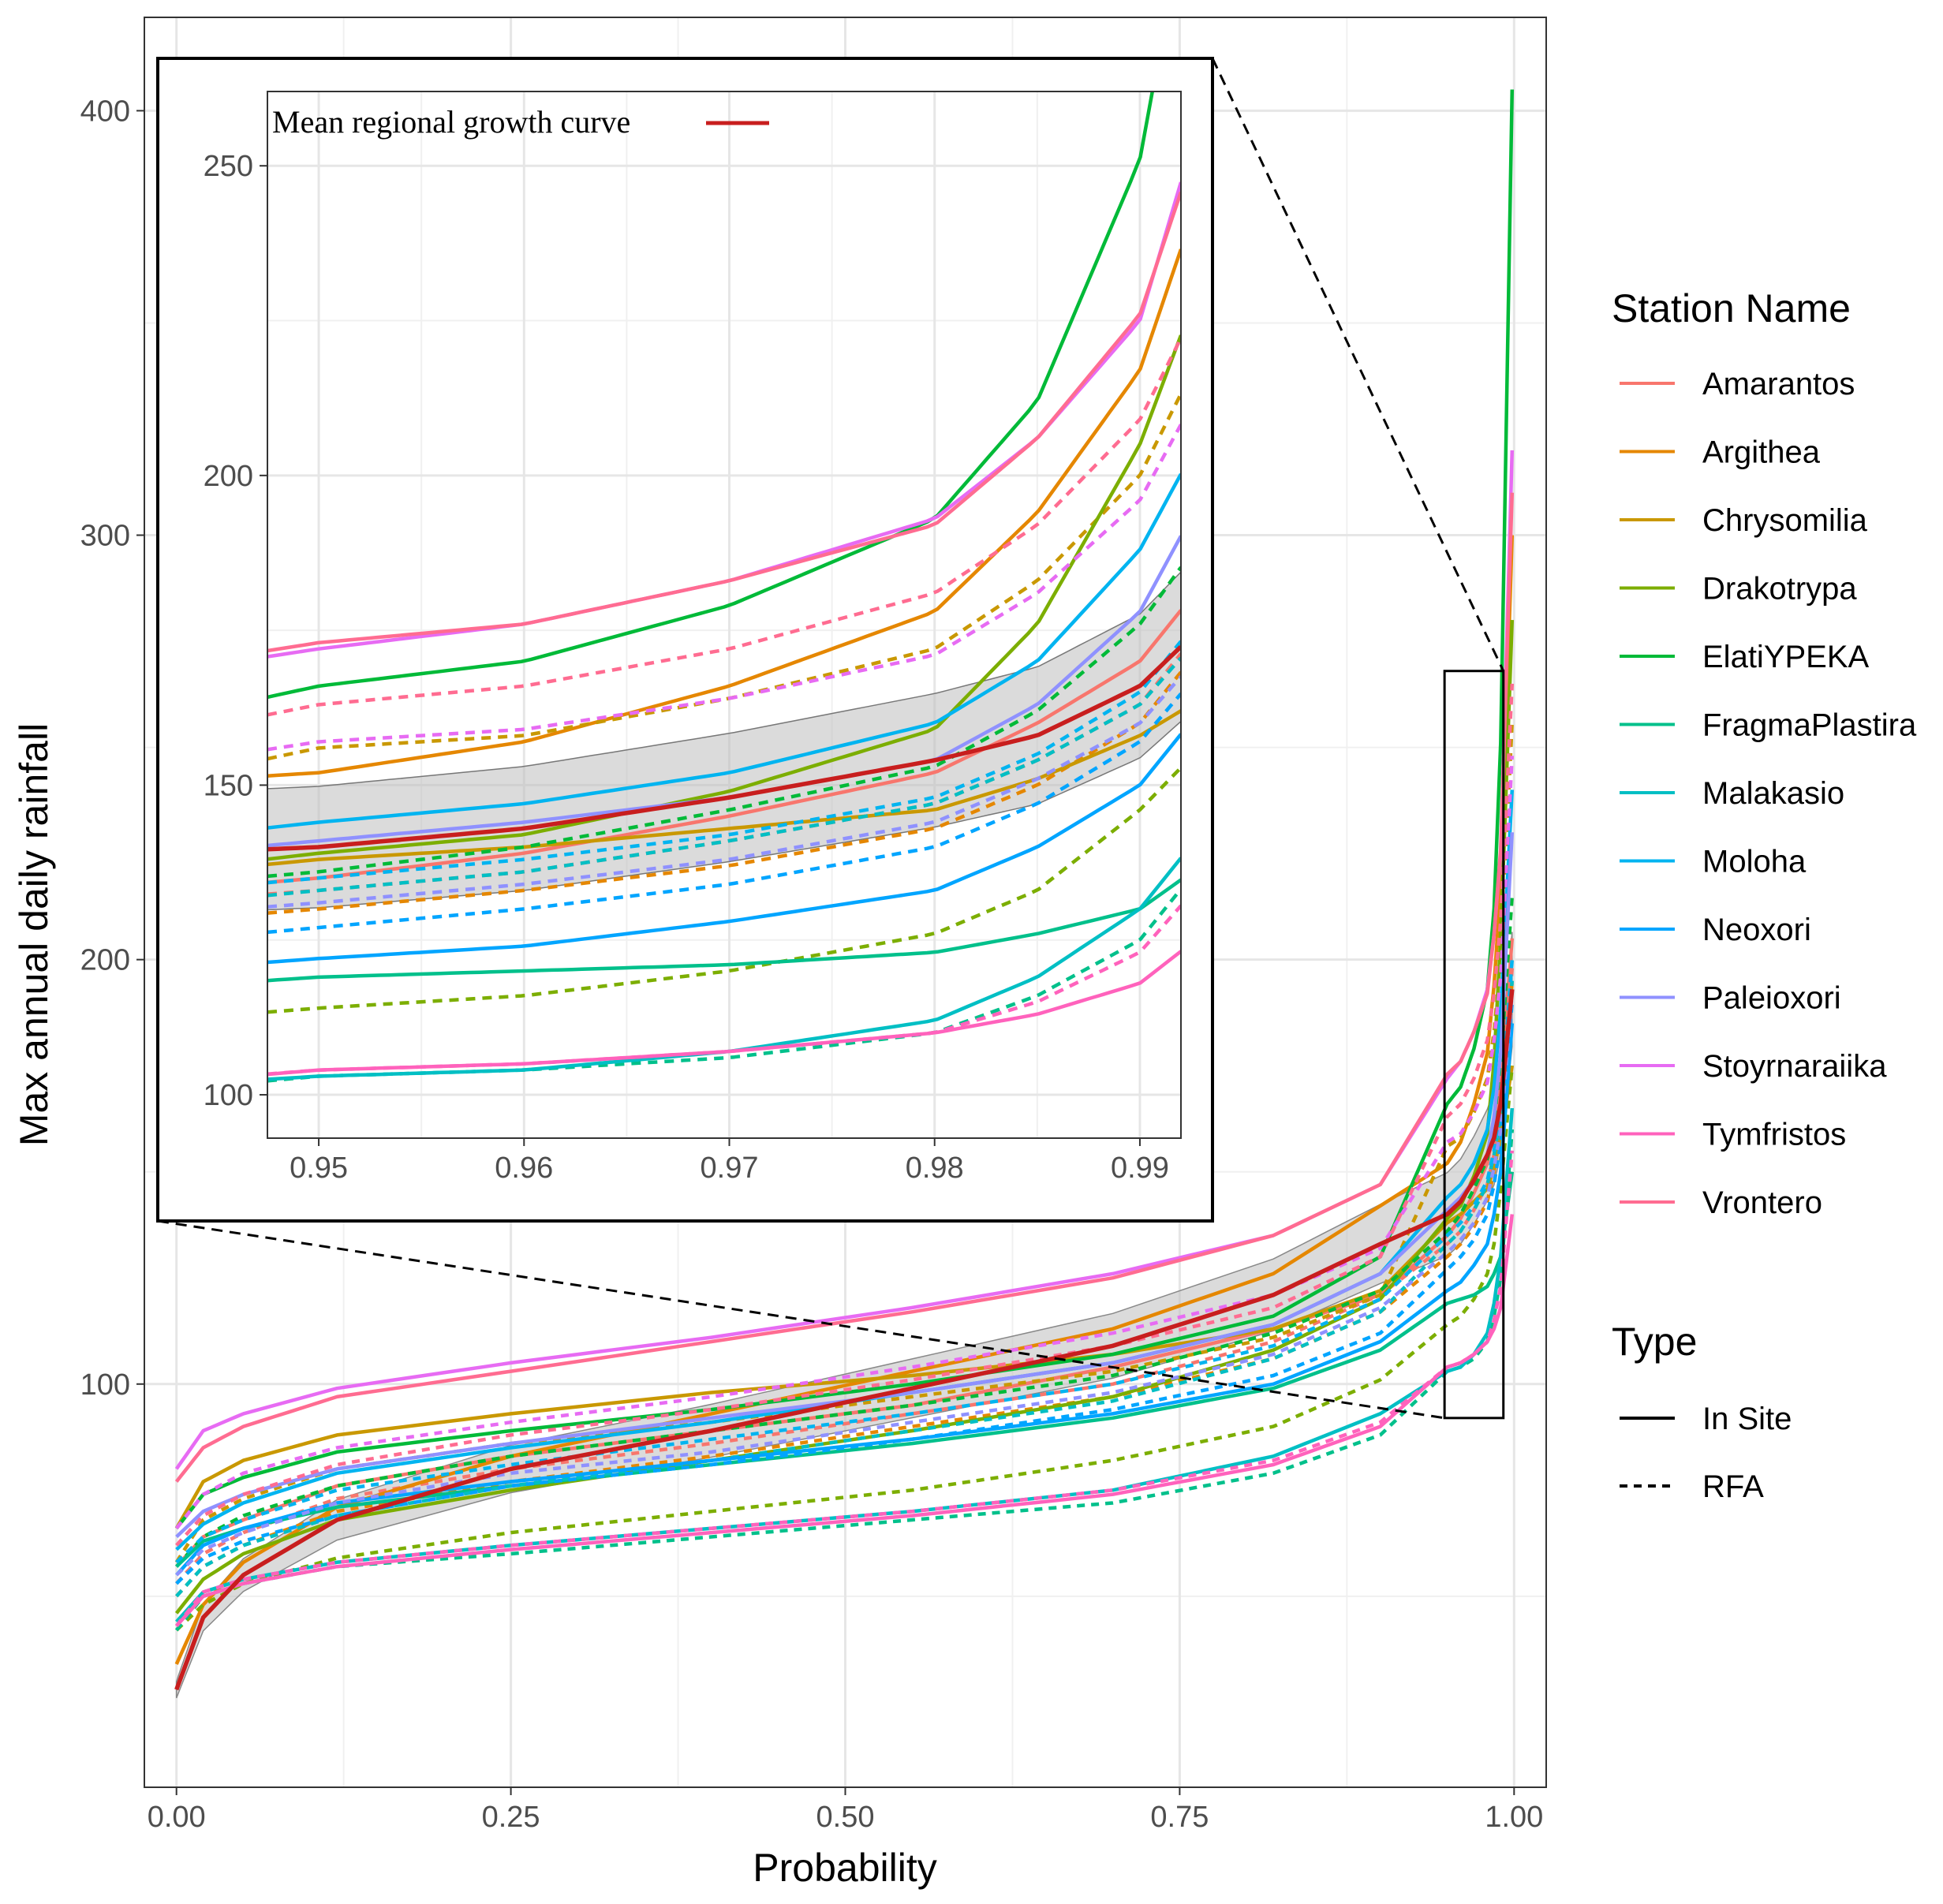 This screenshot has width=1943, height=1904. I want to click on legend-item-moloha: Moloha, so click(1714, 862).